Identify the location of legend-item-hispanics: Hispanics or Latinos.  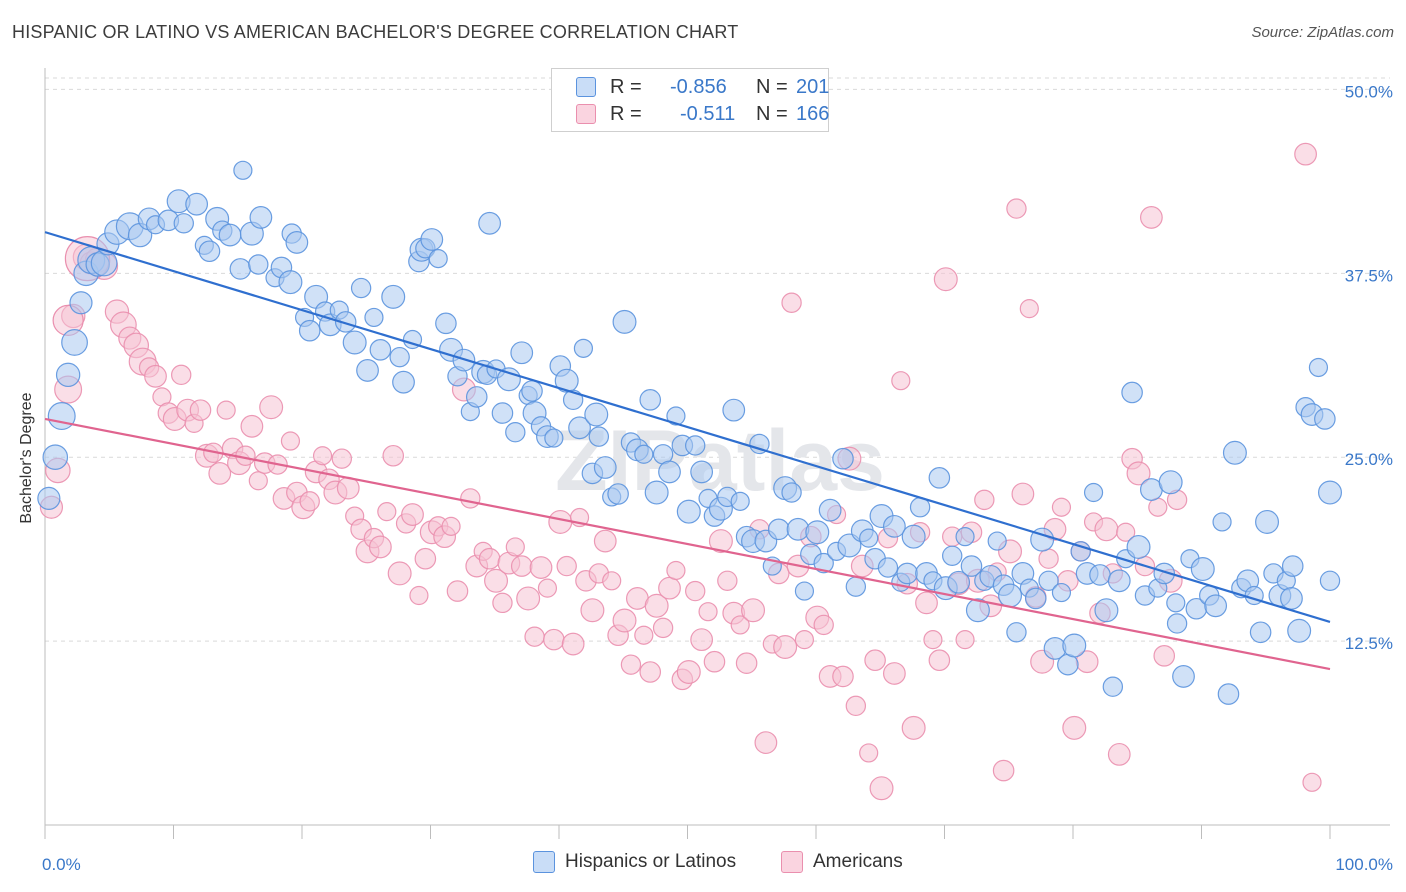
(634, 862).